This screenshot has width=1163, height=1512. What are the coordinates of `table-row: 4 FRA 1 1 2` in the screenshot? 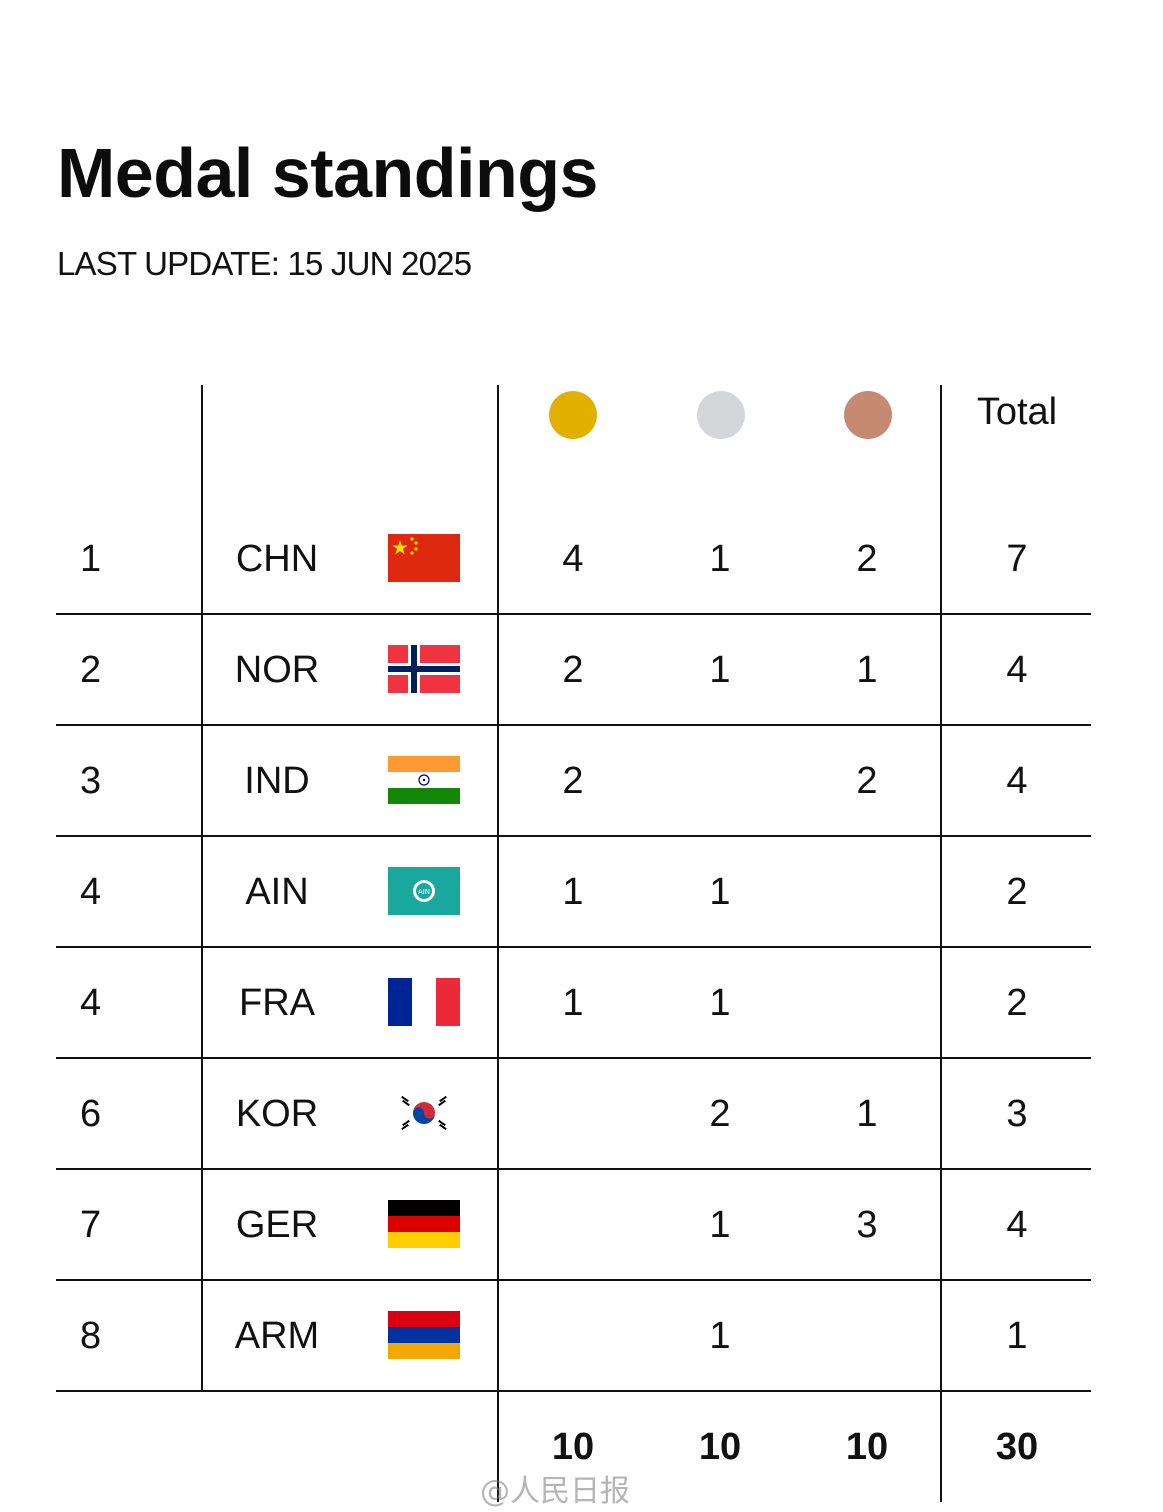 It's located at (581, 1002).